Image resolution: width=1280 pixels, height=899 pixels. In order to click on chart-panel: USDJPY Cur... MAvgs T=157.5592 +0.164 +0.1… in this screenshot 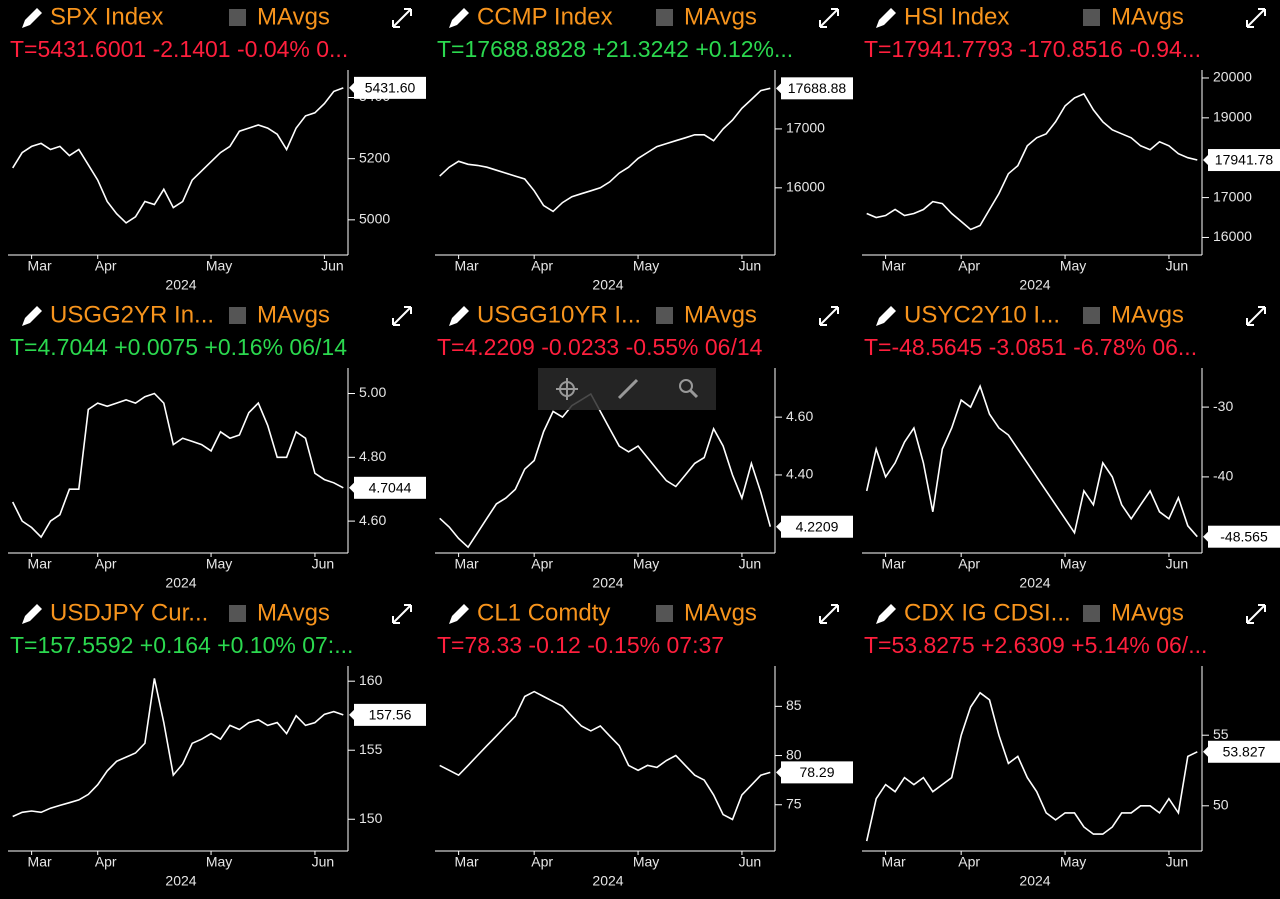, I will do `click(217, 744)`.